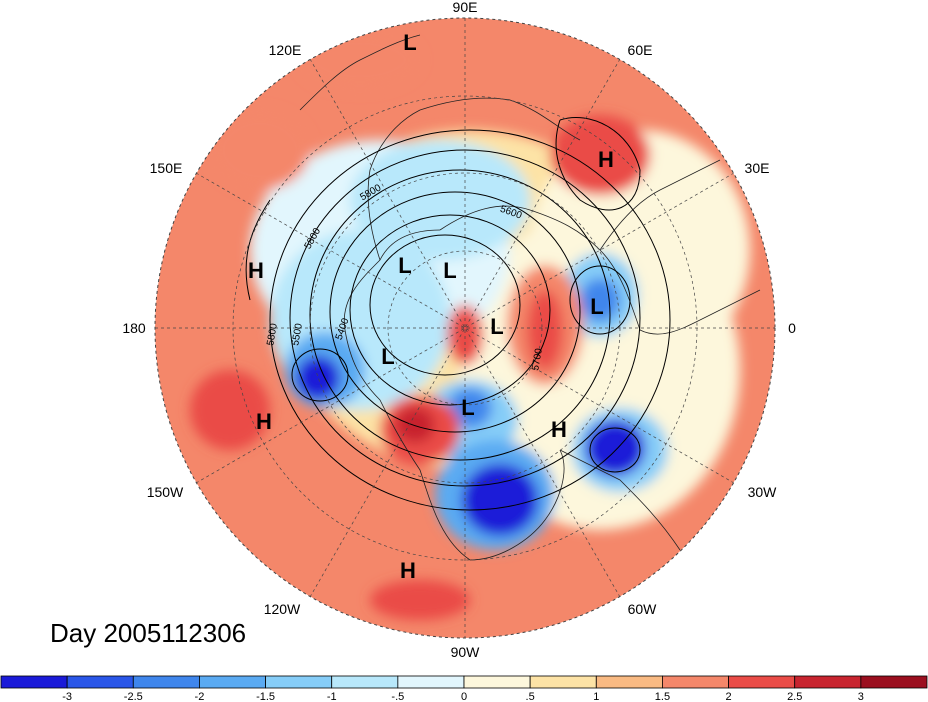 The height and width of the screenshot is (702, 928). What do you see at coordinates (166, 168) in the screenshot?
I see `lon-label-150e: 150E` at bounding box center [166, 168].